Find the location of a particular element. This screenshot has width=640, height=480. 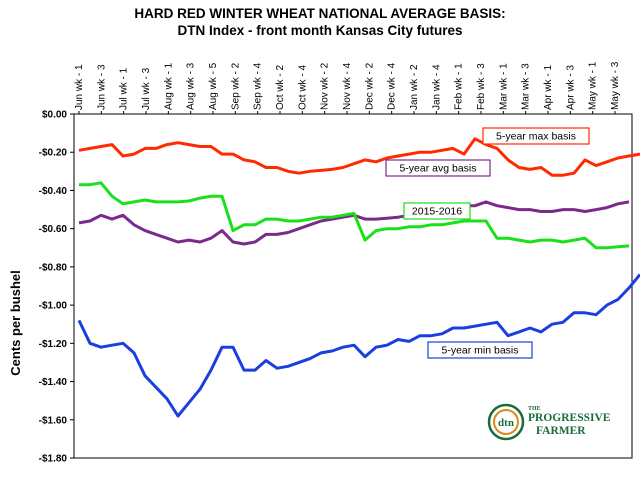

x-tick-label: Jan wk - 2 is located at coordinates (414, 87).